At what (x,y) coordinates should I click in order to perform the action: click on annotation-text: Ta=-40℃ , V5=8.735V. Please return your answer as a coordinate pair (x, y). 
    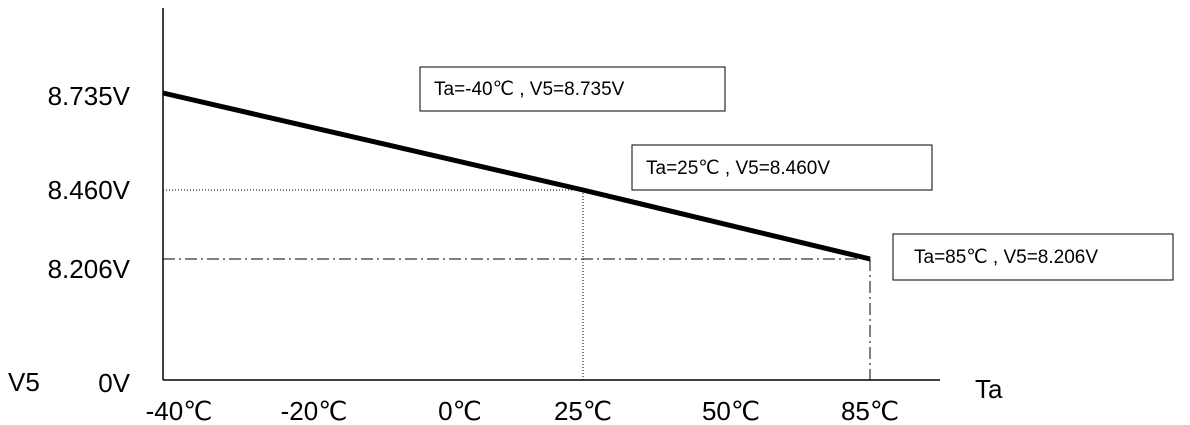
    Looking at the image, I should click on (529, 89).